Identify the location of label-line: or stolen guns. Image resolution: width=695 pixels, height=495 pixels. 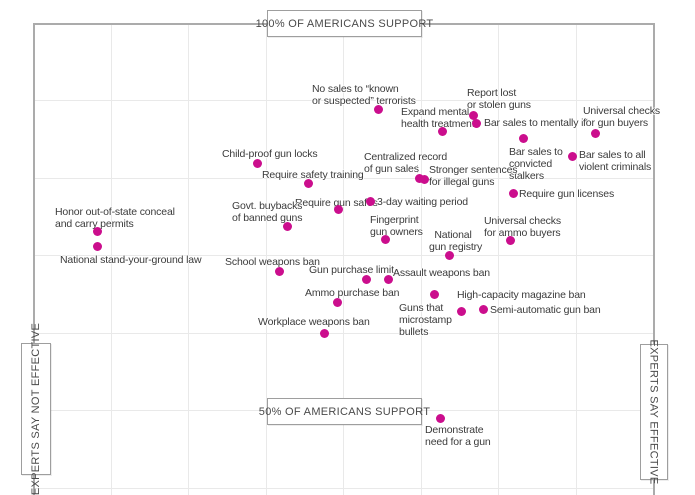
(499, 105).